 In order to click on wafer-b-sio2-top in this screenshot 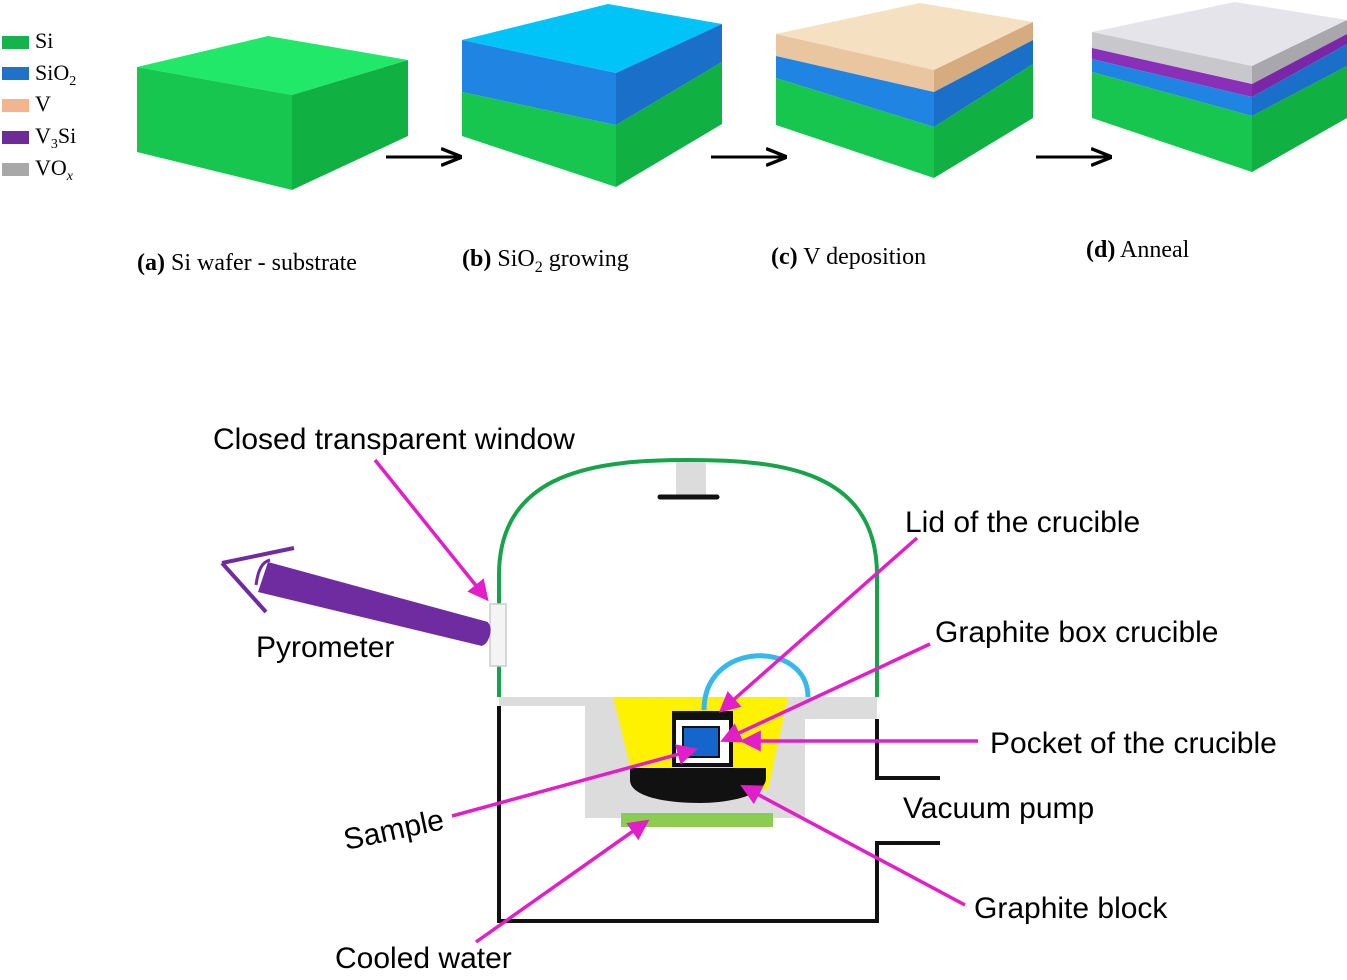, I will do `click(592, 38)`.